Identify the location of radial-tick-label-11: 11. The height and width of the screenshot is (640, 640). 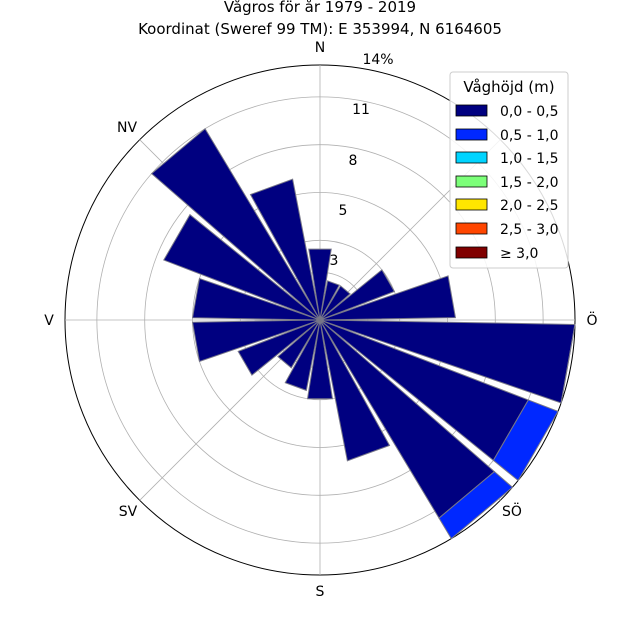
(361, 110).